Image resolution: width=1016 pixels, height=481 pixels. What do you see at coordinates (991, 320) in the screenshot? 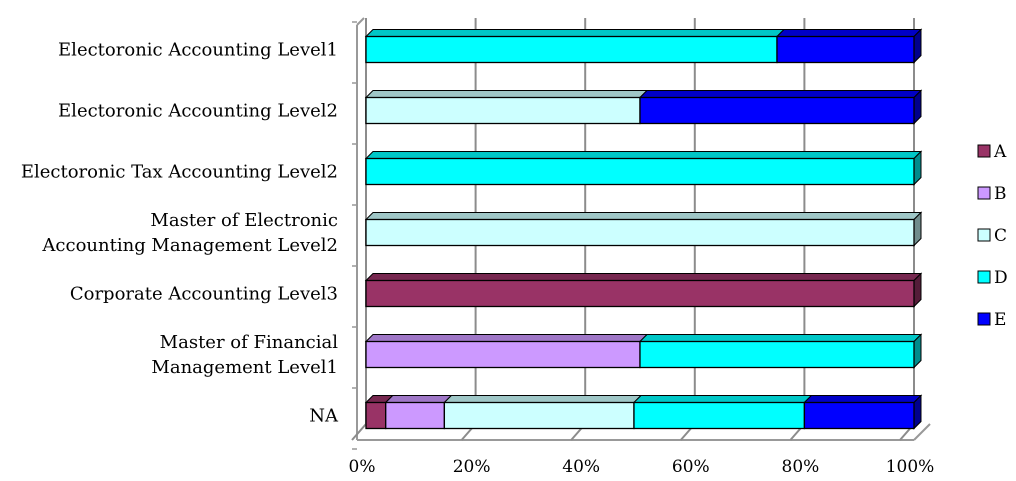
I see `legend-entry: E` at bounding box center [991, 320].